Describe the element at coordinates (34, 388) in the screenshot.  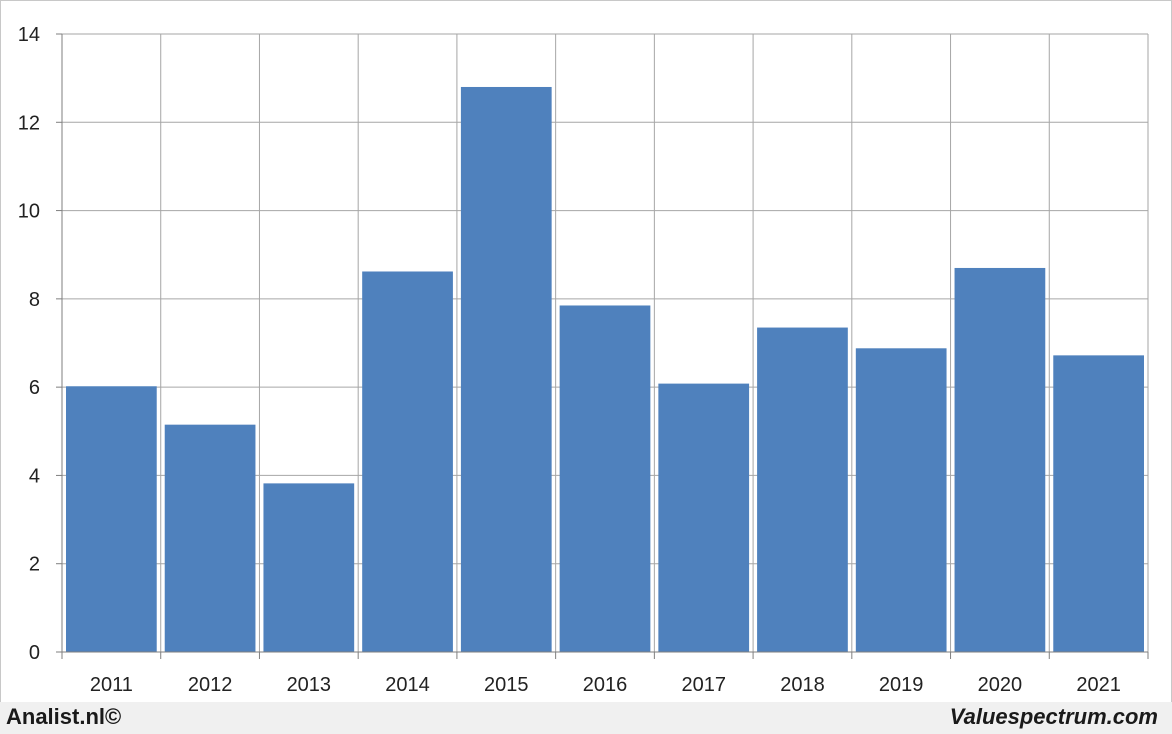
I see `y-tick-label: 6` at that location.